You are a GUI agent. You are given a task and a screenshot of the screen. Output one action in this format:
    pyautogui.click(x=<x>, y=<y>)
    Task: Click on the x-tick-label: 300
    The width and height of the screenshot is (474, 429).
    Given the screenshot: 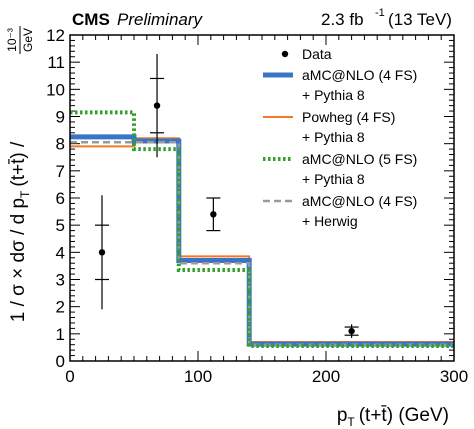 What is the action you would take?
    pyautogui.click(x=454, y=376)
    